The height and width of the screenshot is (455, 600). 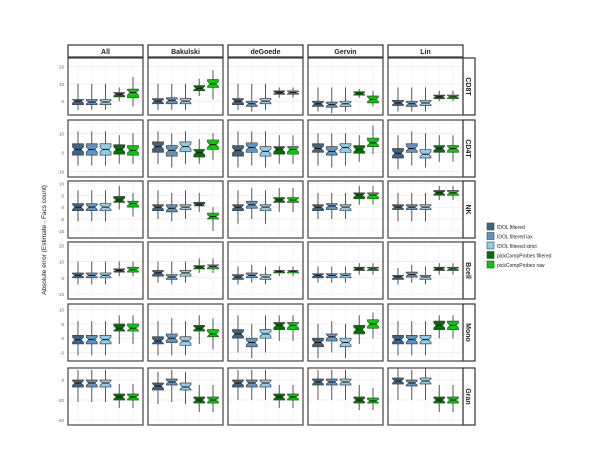 What do you see at coordinates (105, 86) in the screenshot?
I see `panel-cd8t-all` at bounding box center [105, 86].